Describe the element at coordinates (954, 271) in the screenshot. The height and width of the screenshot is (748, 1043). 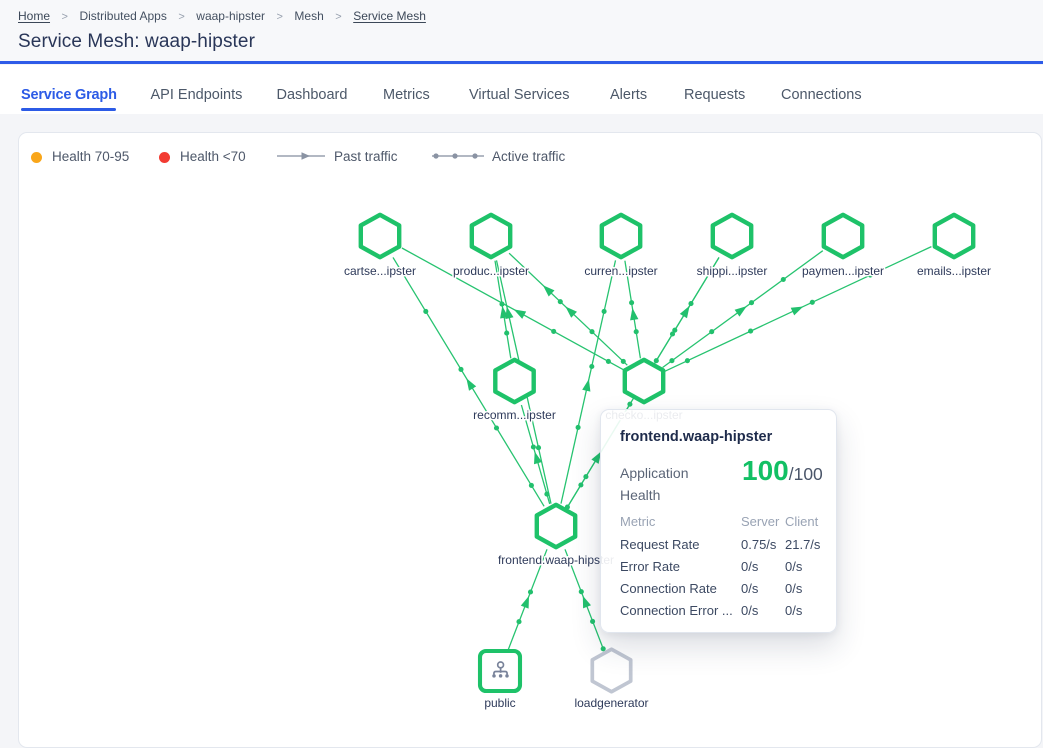
I see `svg-text: emails...ipster` at that location.